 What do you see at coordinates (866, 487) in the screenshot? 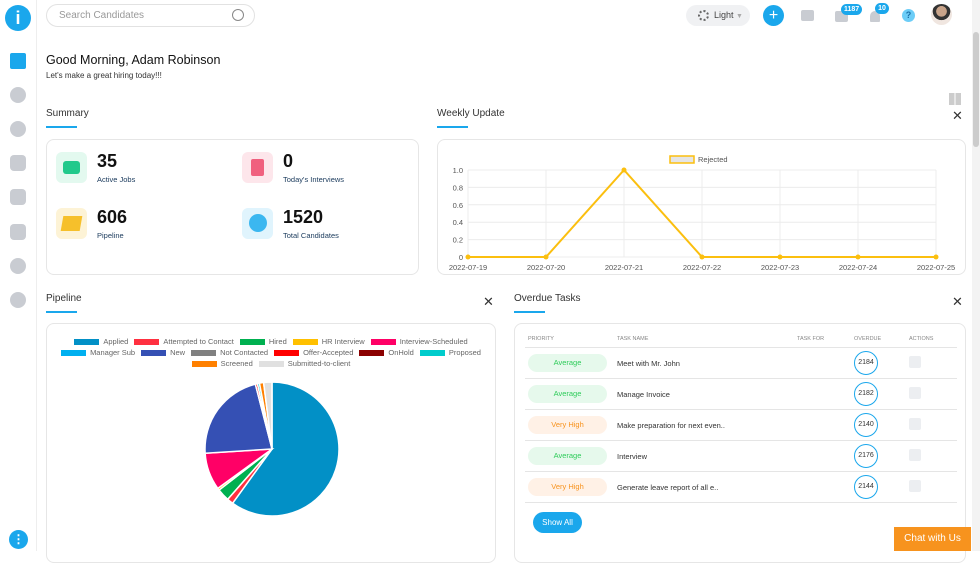
I see `overdue-days: 2144` at bounding box center [866, 487].